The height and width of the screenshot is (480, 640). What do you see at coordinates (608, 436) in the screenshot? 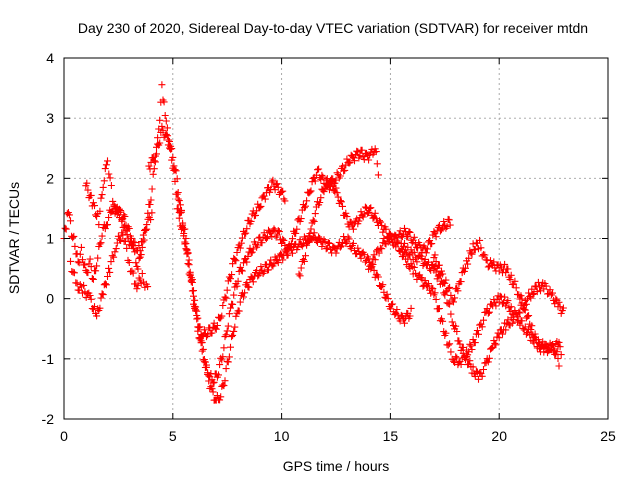
I see `x-tick-label: 25` at bounding box center [608, 436].